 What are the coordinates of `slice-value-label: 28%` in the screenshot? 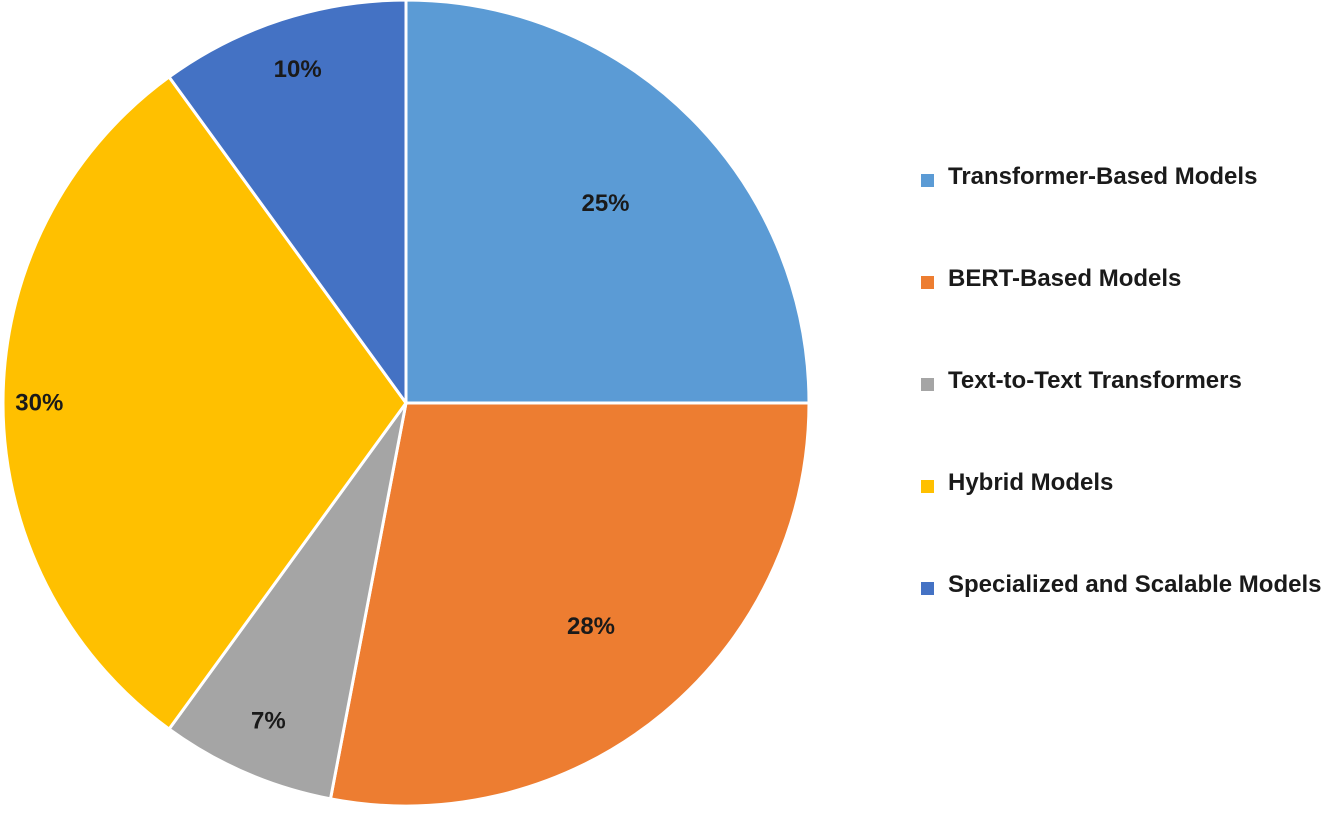 It's located at (591, 626).